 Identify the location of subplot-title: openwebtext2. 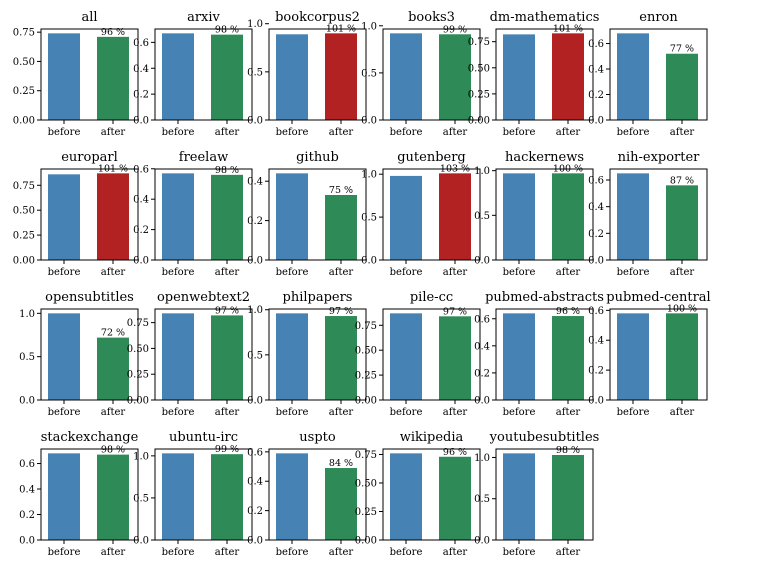
(203, 297).